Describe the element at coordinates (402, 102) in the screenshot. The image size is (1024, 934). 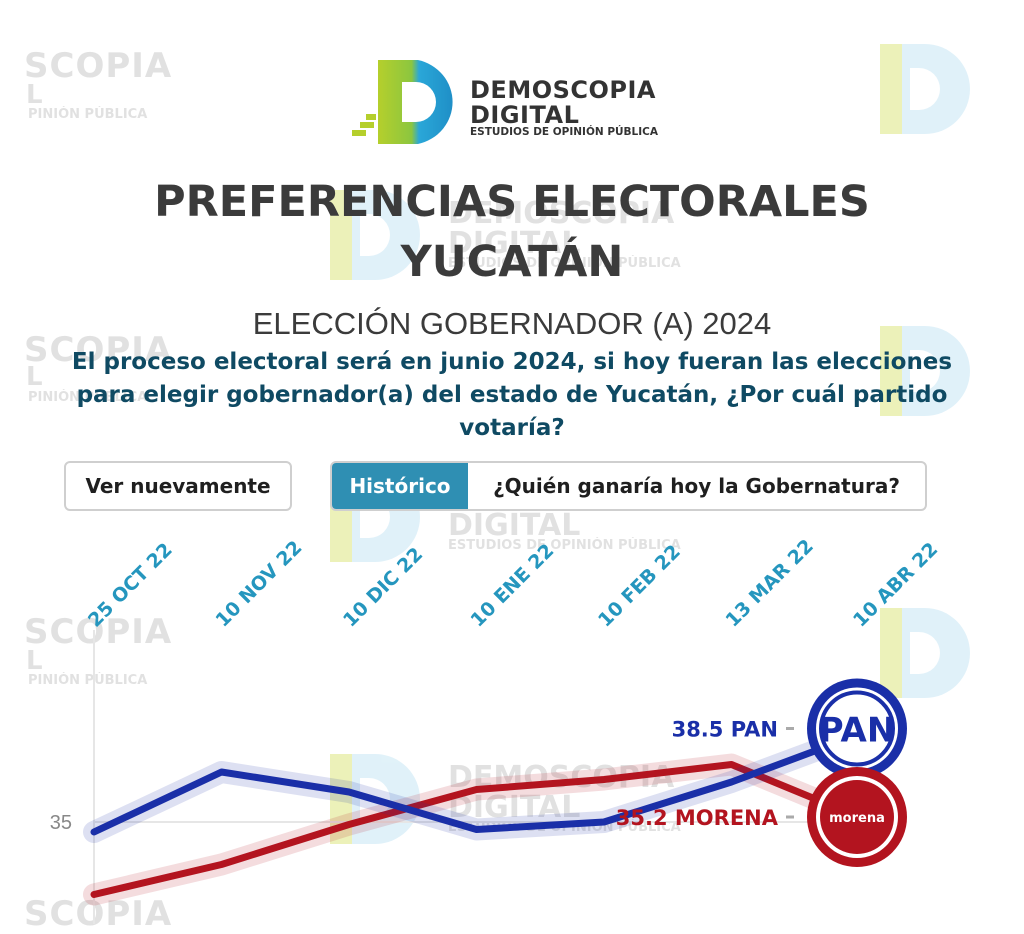
I see `logo-mark-icon` at that location.